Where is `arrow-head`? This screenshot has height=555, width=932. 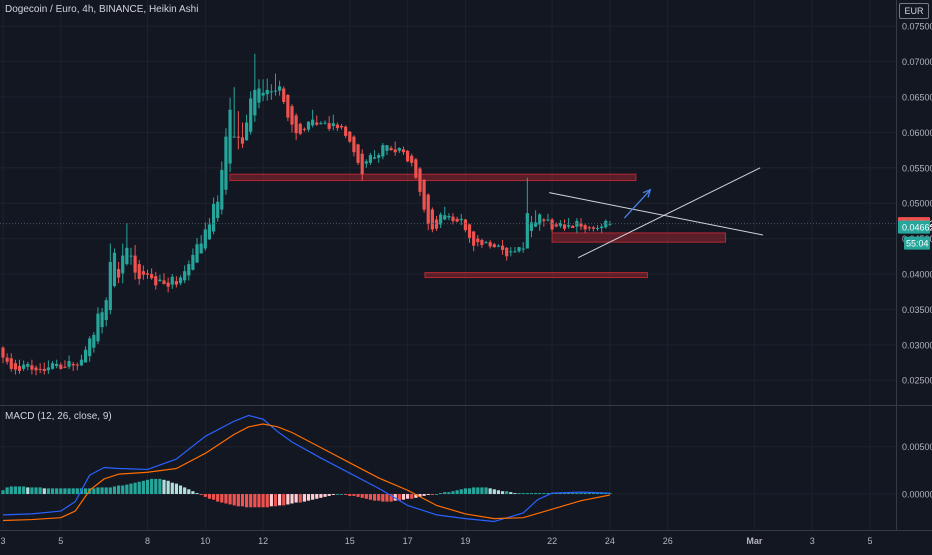
arrow-head is located at coordinates (647, 193).